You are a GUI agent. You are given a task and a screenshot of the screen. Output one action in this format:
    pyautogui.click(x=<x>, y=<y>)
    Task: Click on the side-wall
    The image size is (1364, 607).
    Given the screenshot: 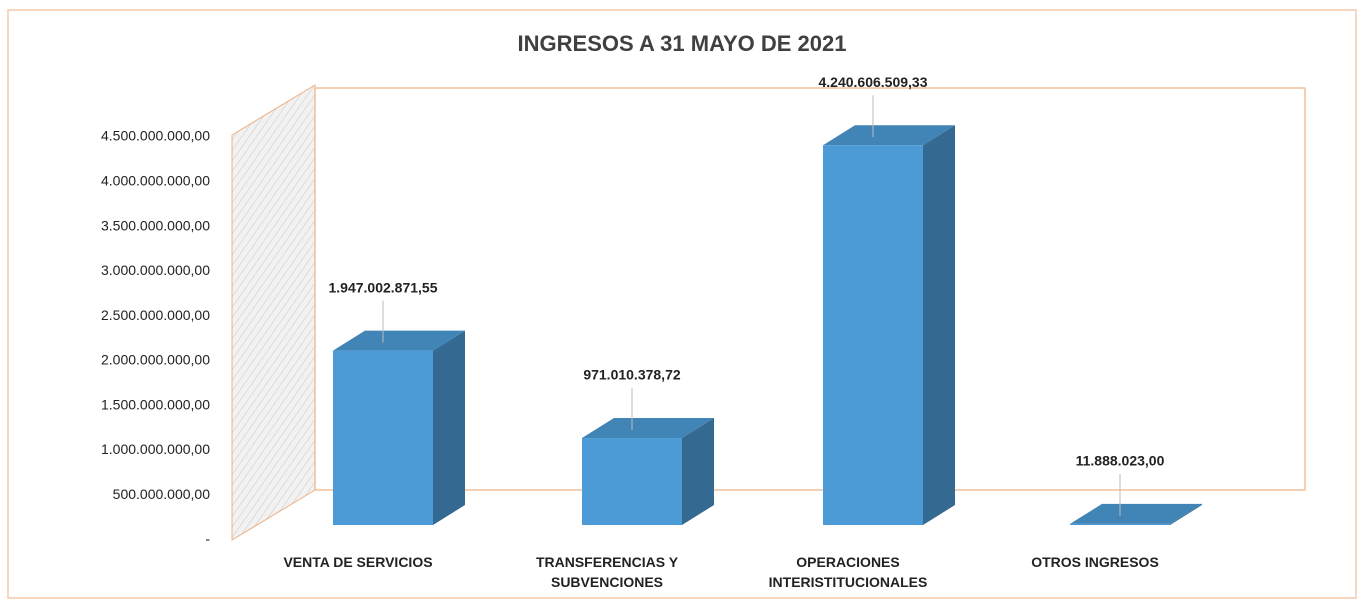 What is the action you would take?
    pyautogui.click(x=273, y=312)
    